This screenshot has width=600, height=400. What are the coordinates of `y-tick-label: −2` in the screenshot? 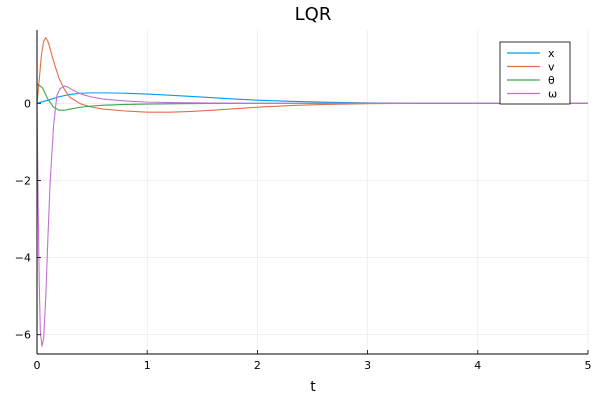 It's located at (23, 180).